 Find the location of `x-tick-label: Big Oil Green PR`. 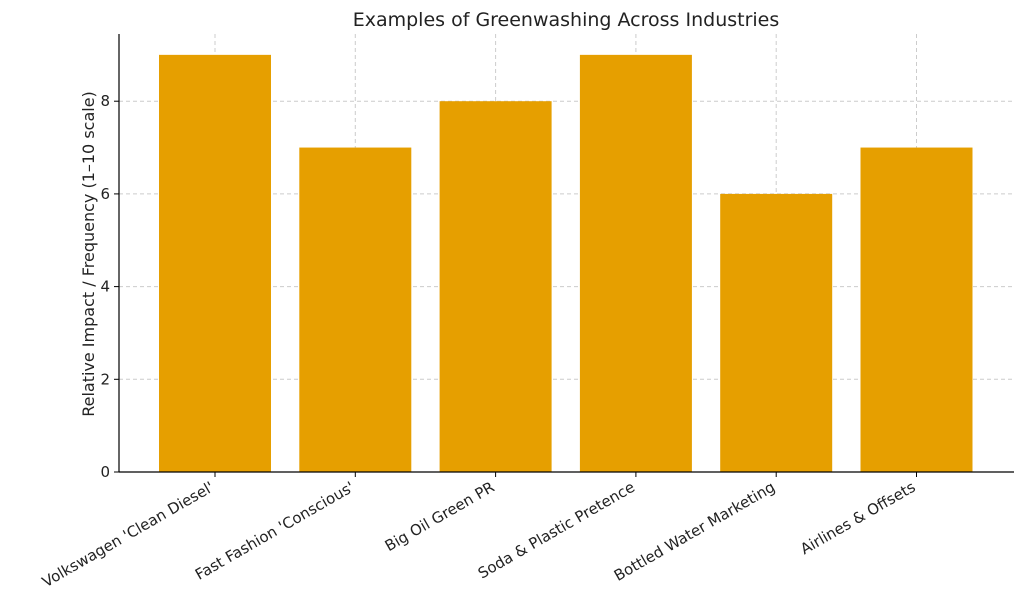

x-tick-label: Big Oil Green PR is located at coordinates (440, 516).